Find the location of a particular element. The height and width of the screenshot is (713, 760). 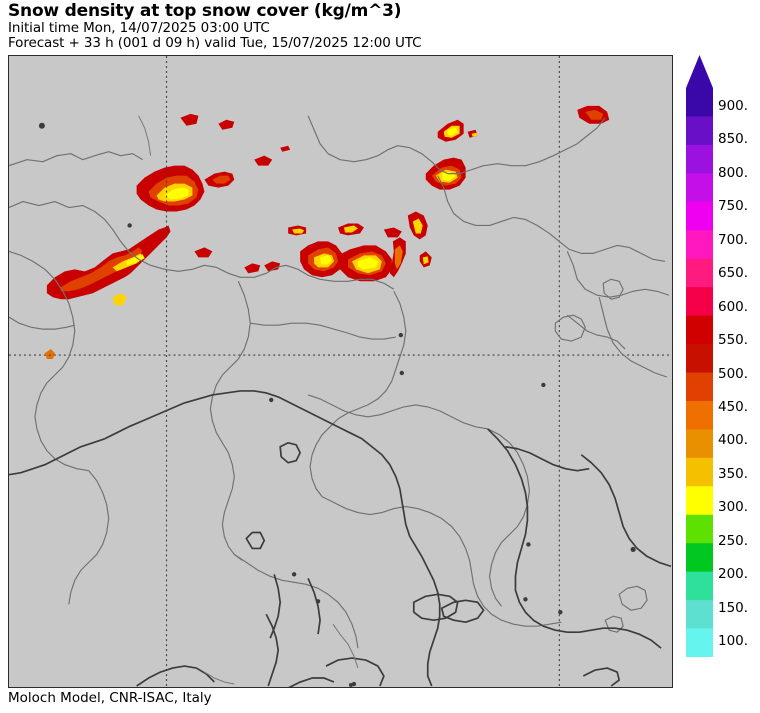

model-credit: Moloch Model, CNR-ISAC, Italy is located at coordinates (110, 698).